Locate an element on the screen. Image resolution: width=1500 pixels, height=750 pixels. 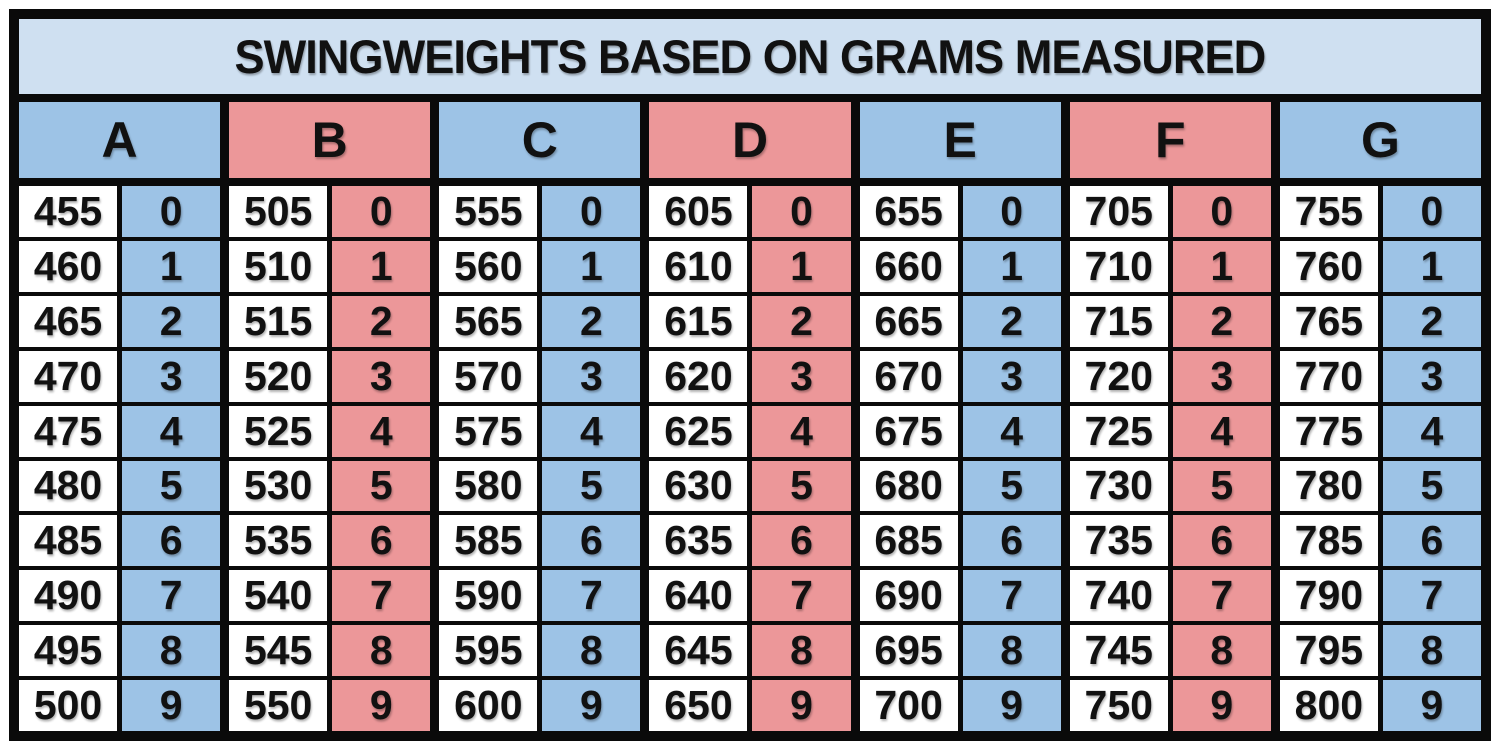
grams-cell: 585 is located at coordinates (488, 541).